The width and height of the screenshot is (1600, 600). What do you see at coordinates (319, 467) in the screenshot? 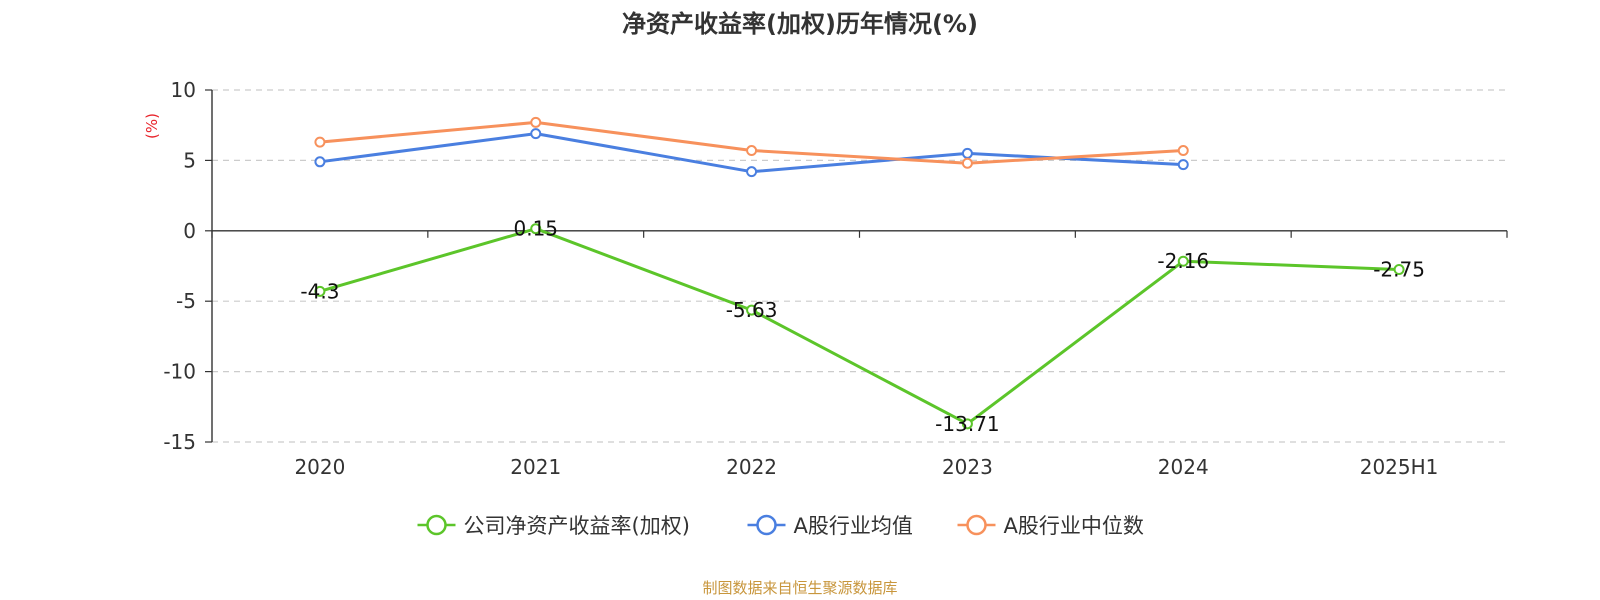
I see `x-tick-label: 2020` at bounding box center [319, 467].